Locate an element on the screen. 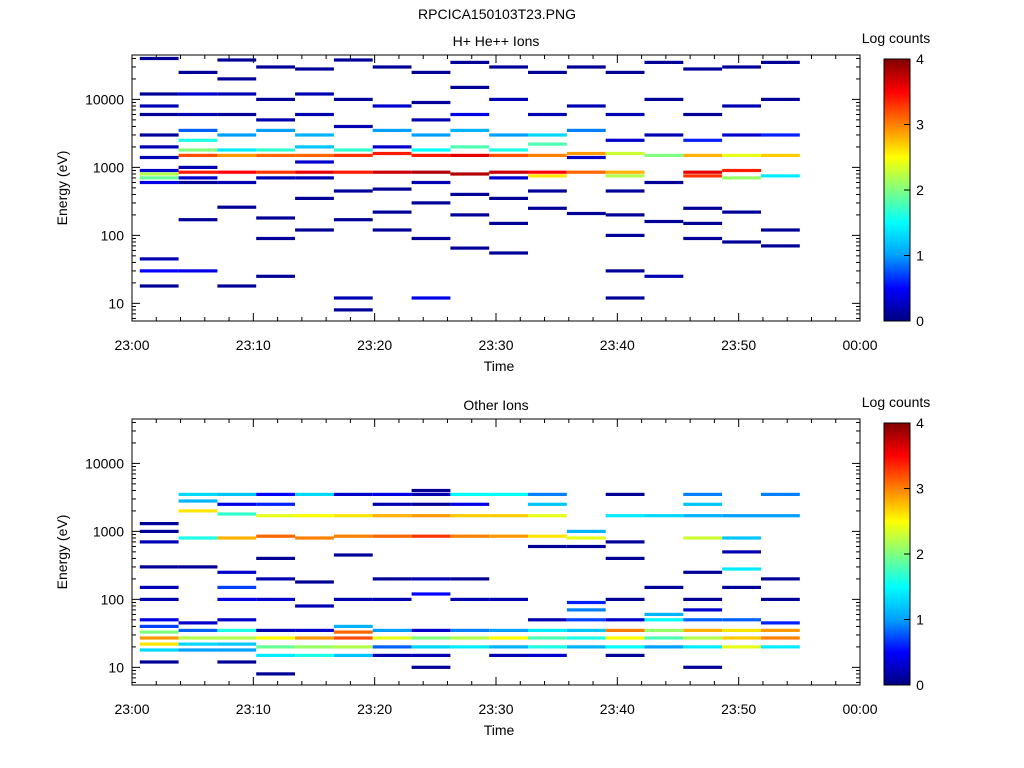  y-tick-label: 10000 is located at coordinates (104, 463).